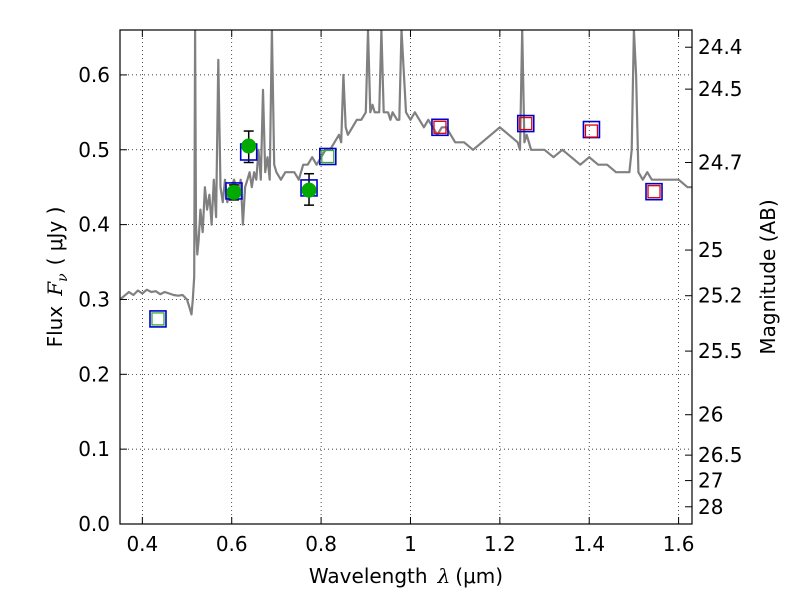  I want to click on x-tick-label: 0.6, so click(232, 544).